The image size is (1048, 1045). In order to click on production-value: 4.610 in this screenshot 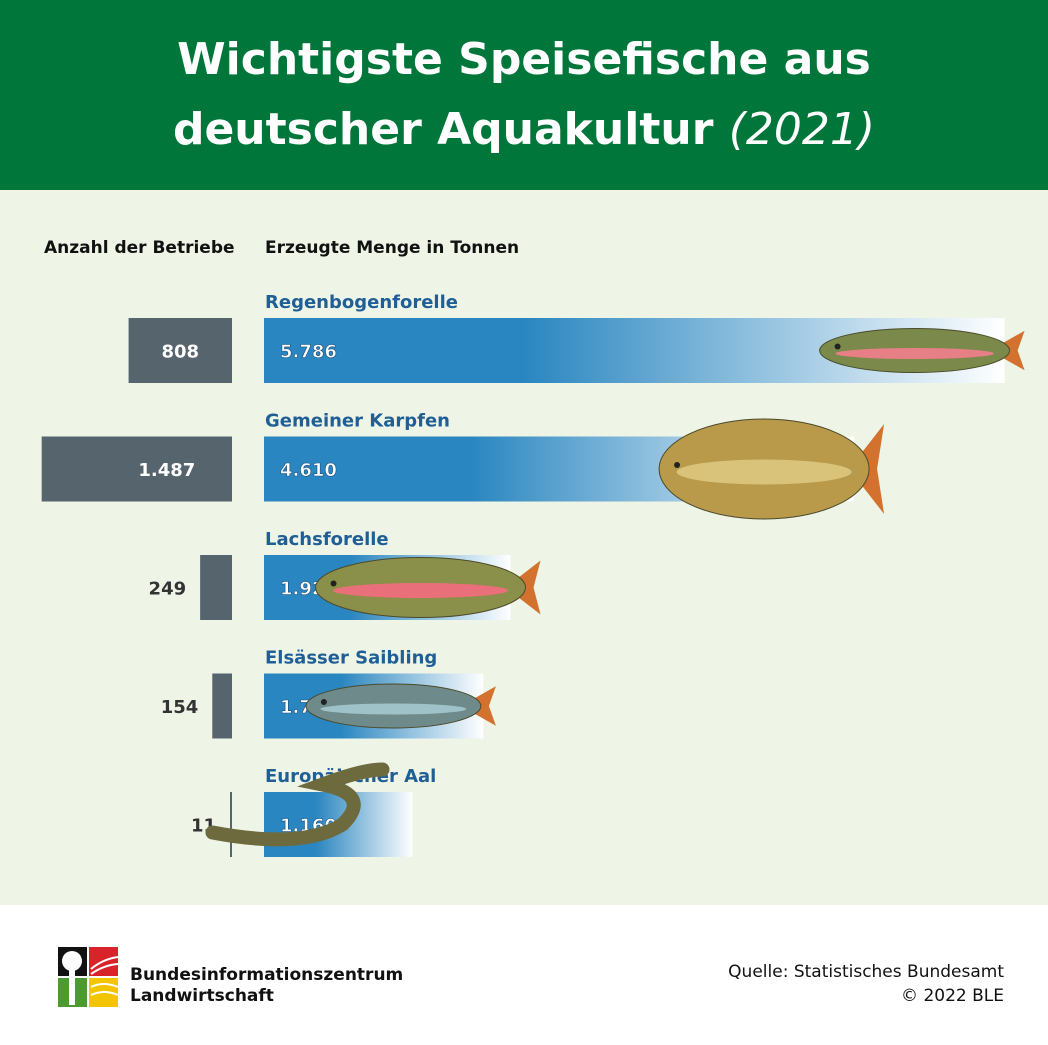, I will do `click(308, 470)`.